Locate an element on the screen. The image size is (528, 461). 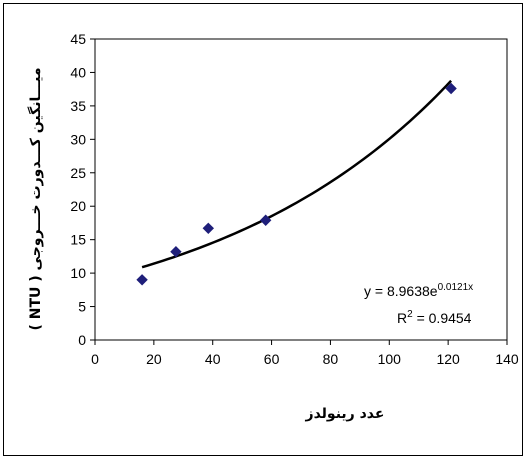
y-tick-label: 40 is located at coordinates (78, 72).